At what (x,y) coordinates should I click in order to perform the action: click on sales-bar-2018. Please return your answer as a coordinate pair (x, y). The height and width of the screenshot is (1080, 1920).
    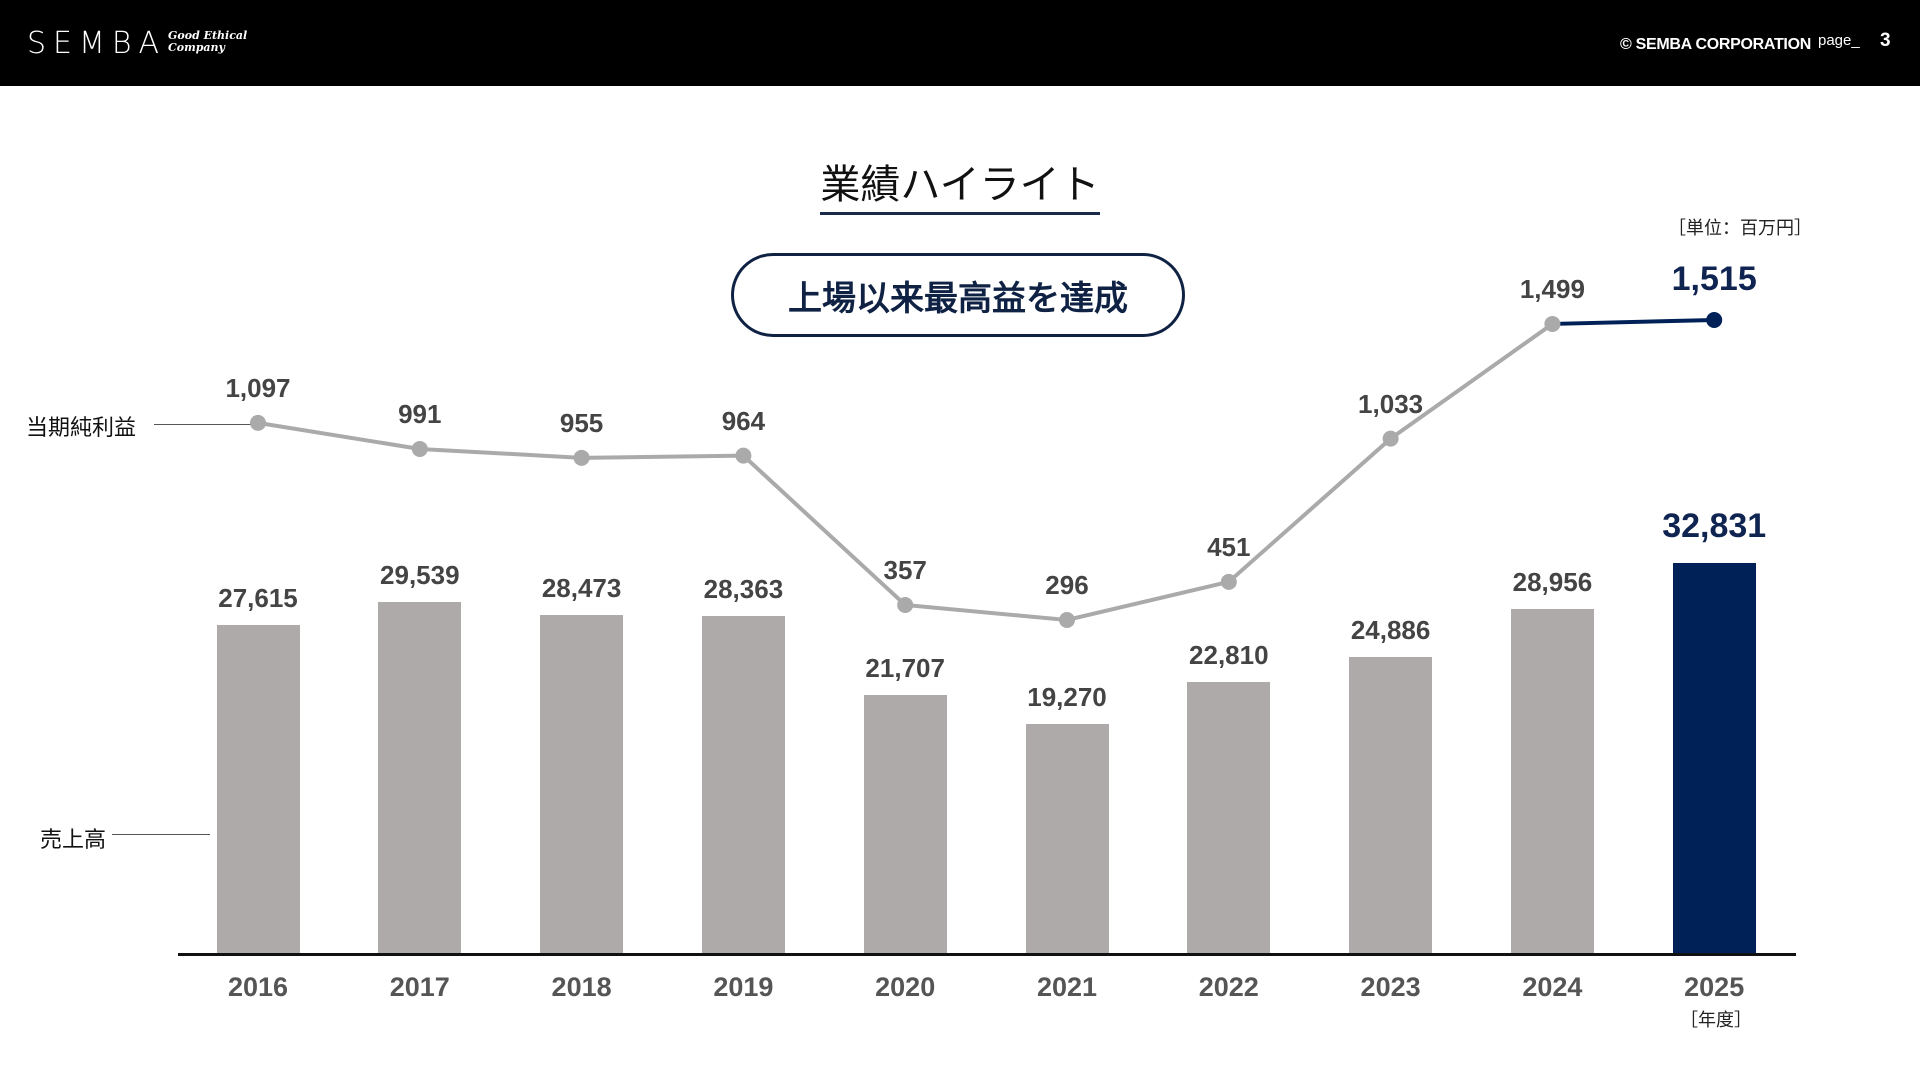
    Looking at the image, I should click on (582, 783).